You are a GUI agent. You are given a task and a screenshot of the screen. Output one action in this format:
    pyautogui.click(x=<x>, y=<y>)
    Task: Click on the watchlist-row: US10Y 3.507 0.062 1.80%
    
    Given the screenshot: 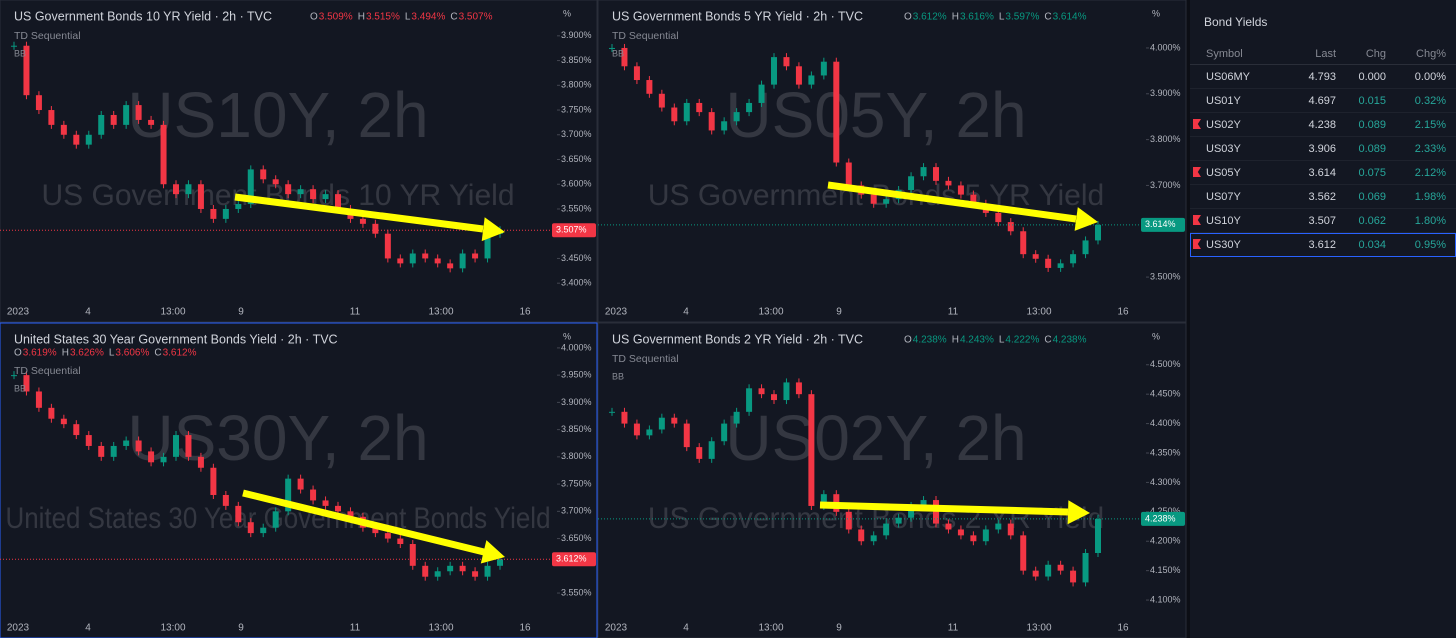 What is the action you would take?
    pyautogui.click(x=1323, y=221)
    